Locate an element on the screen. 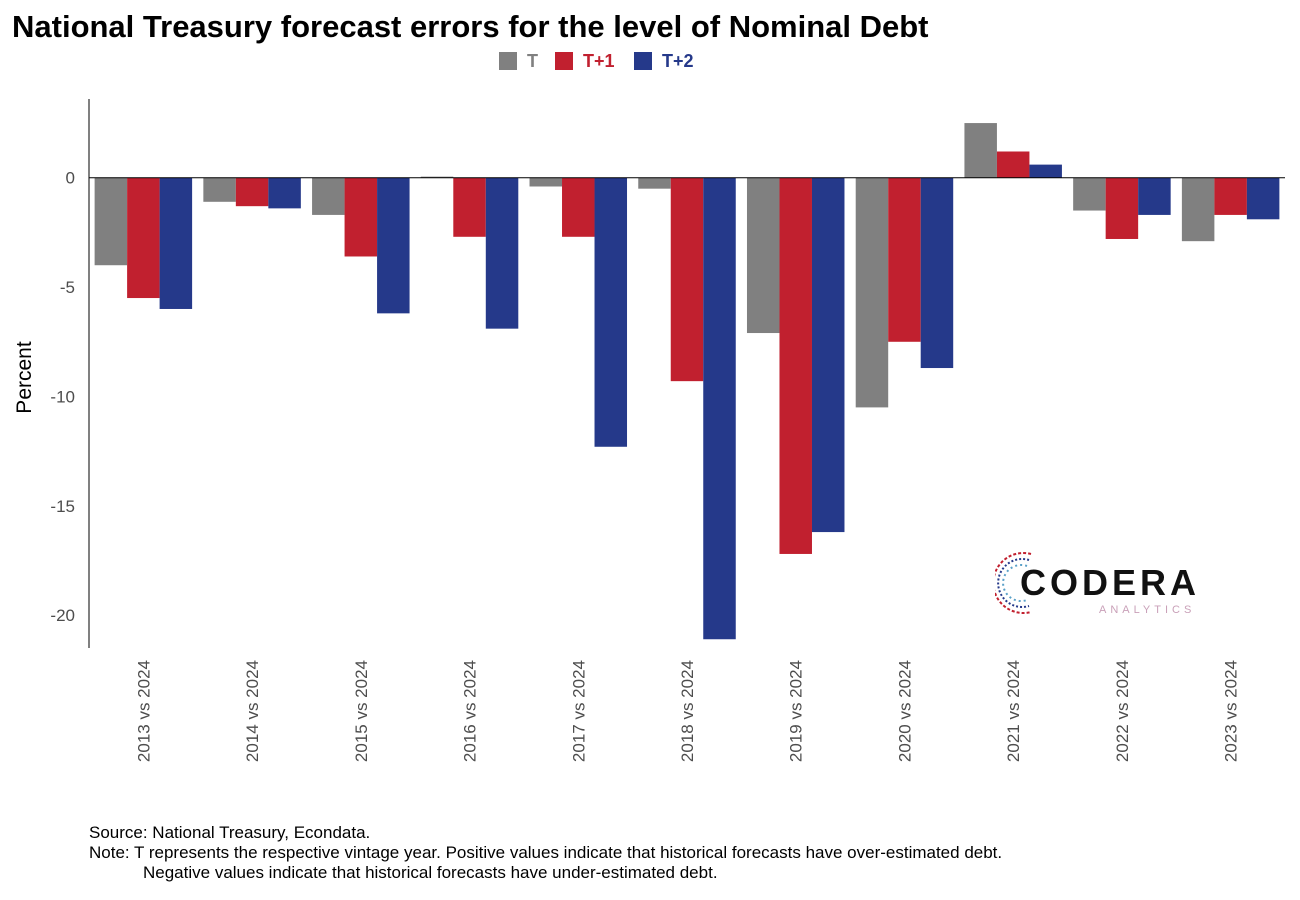 The image size is (1300, 900). y-tick-label: -5 is located at coordinates (67, 287).